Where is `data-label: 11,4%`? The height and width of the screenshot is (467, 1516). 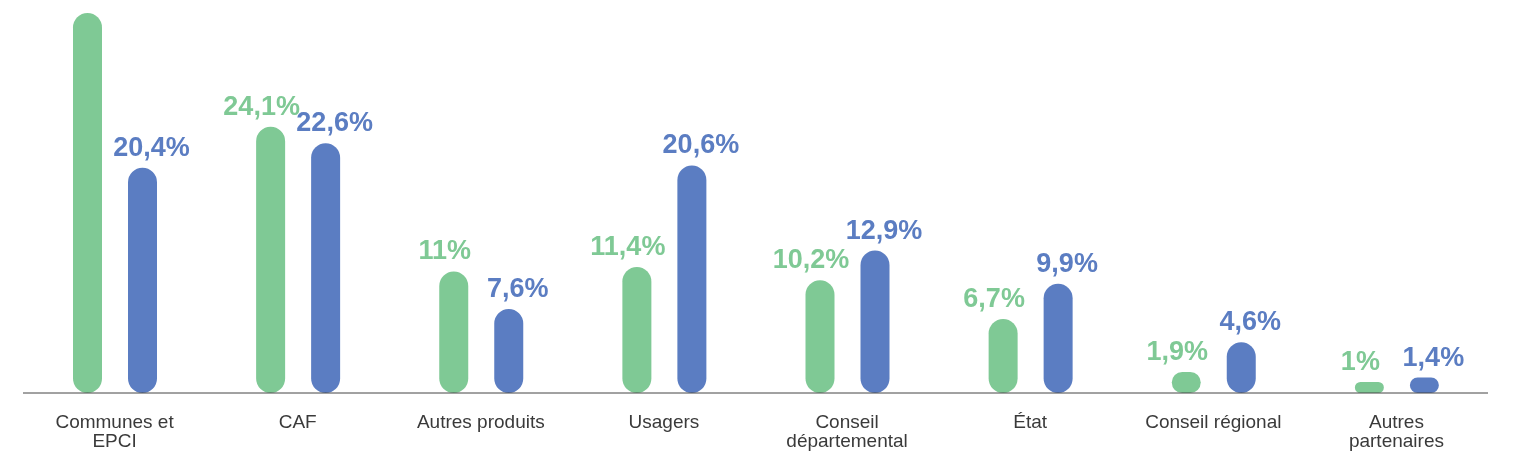 data-label: 11,4% is located at coordinates (628, 246).